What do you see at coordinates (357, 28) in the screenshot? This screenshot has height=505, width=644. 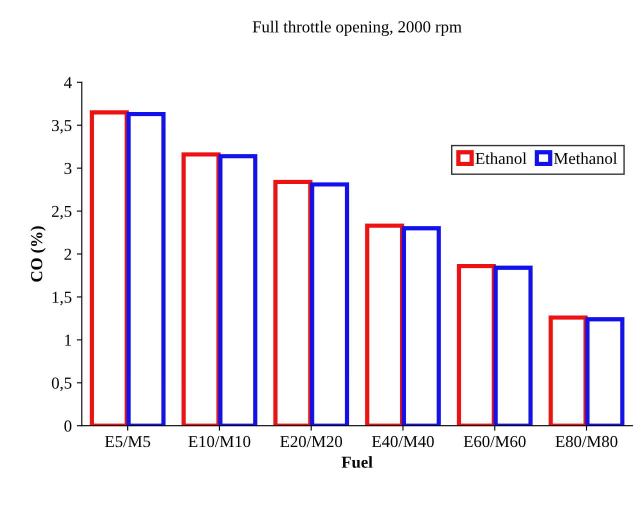 I see `chart-title: Full throttle opening, 2000 rpm` at bounding box center [357, 28].